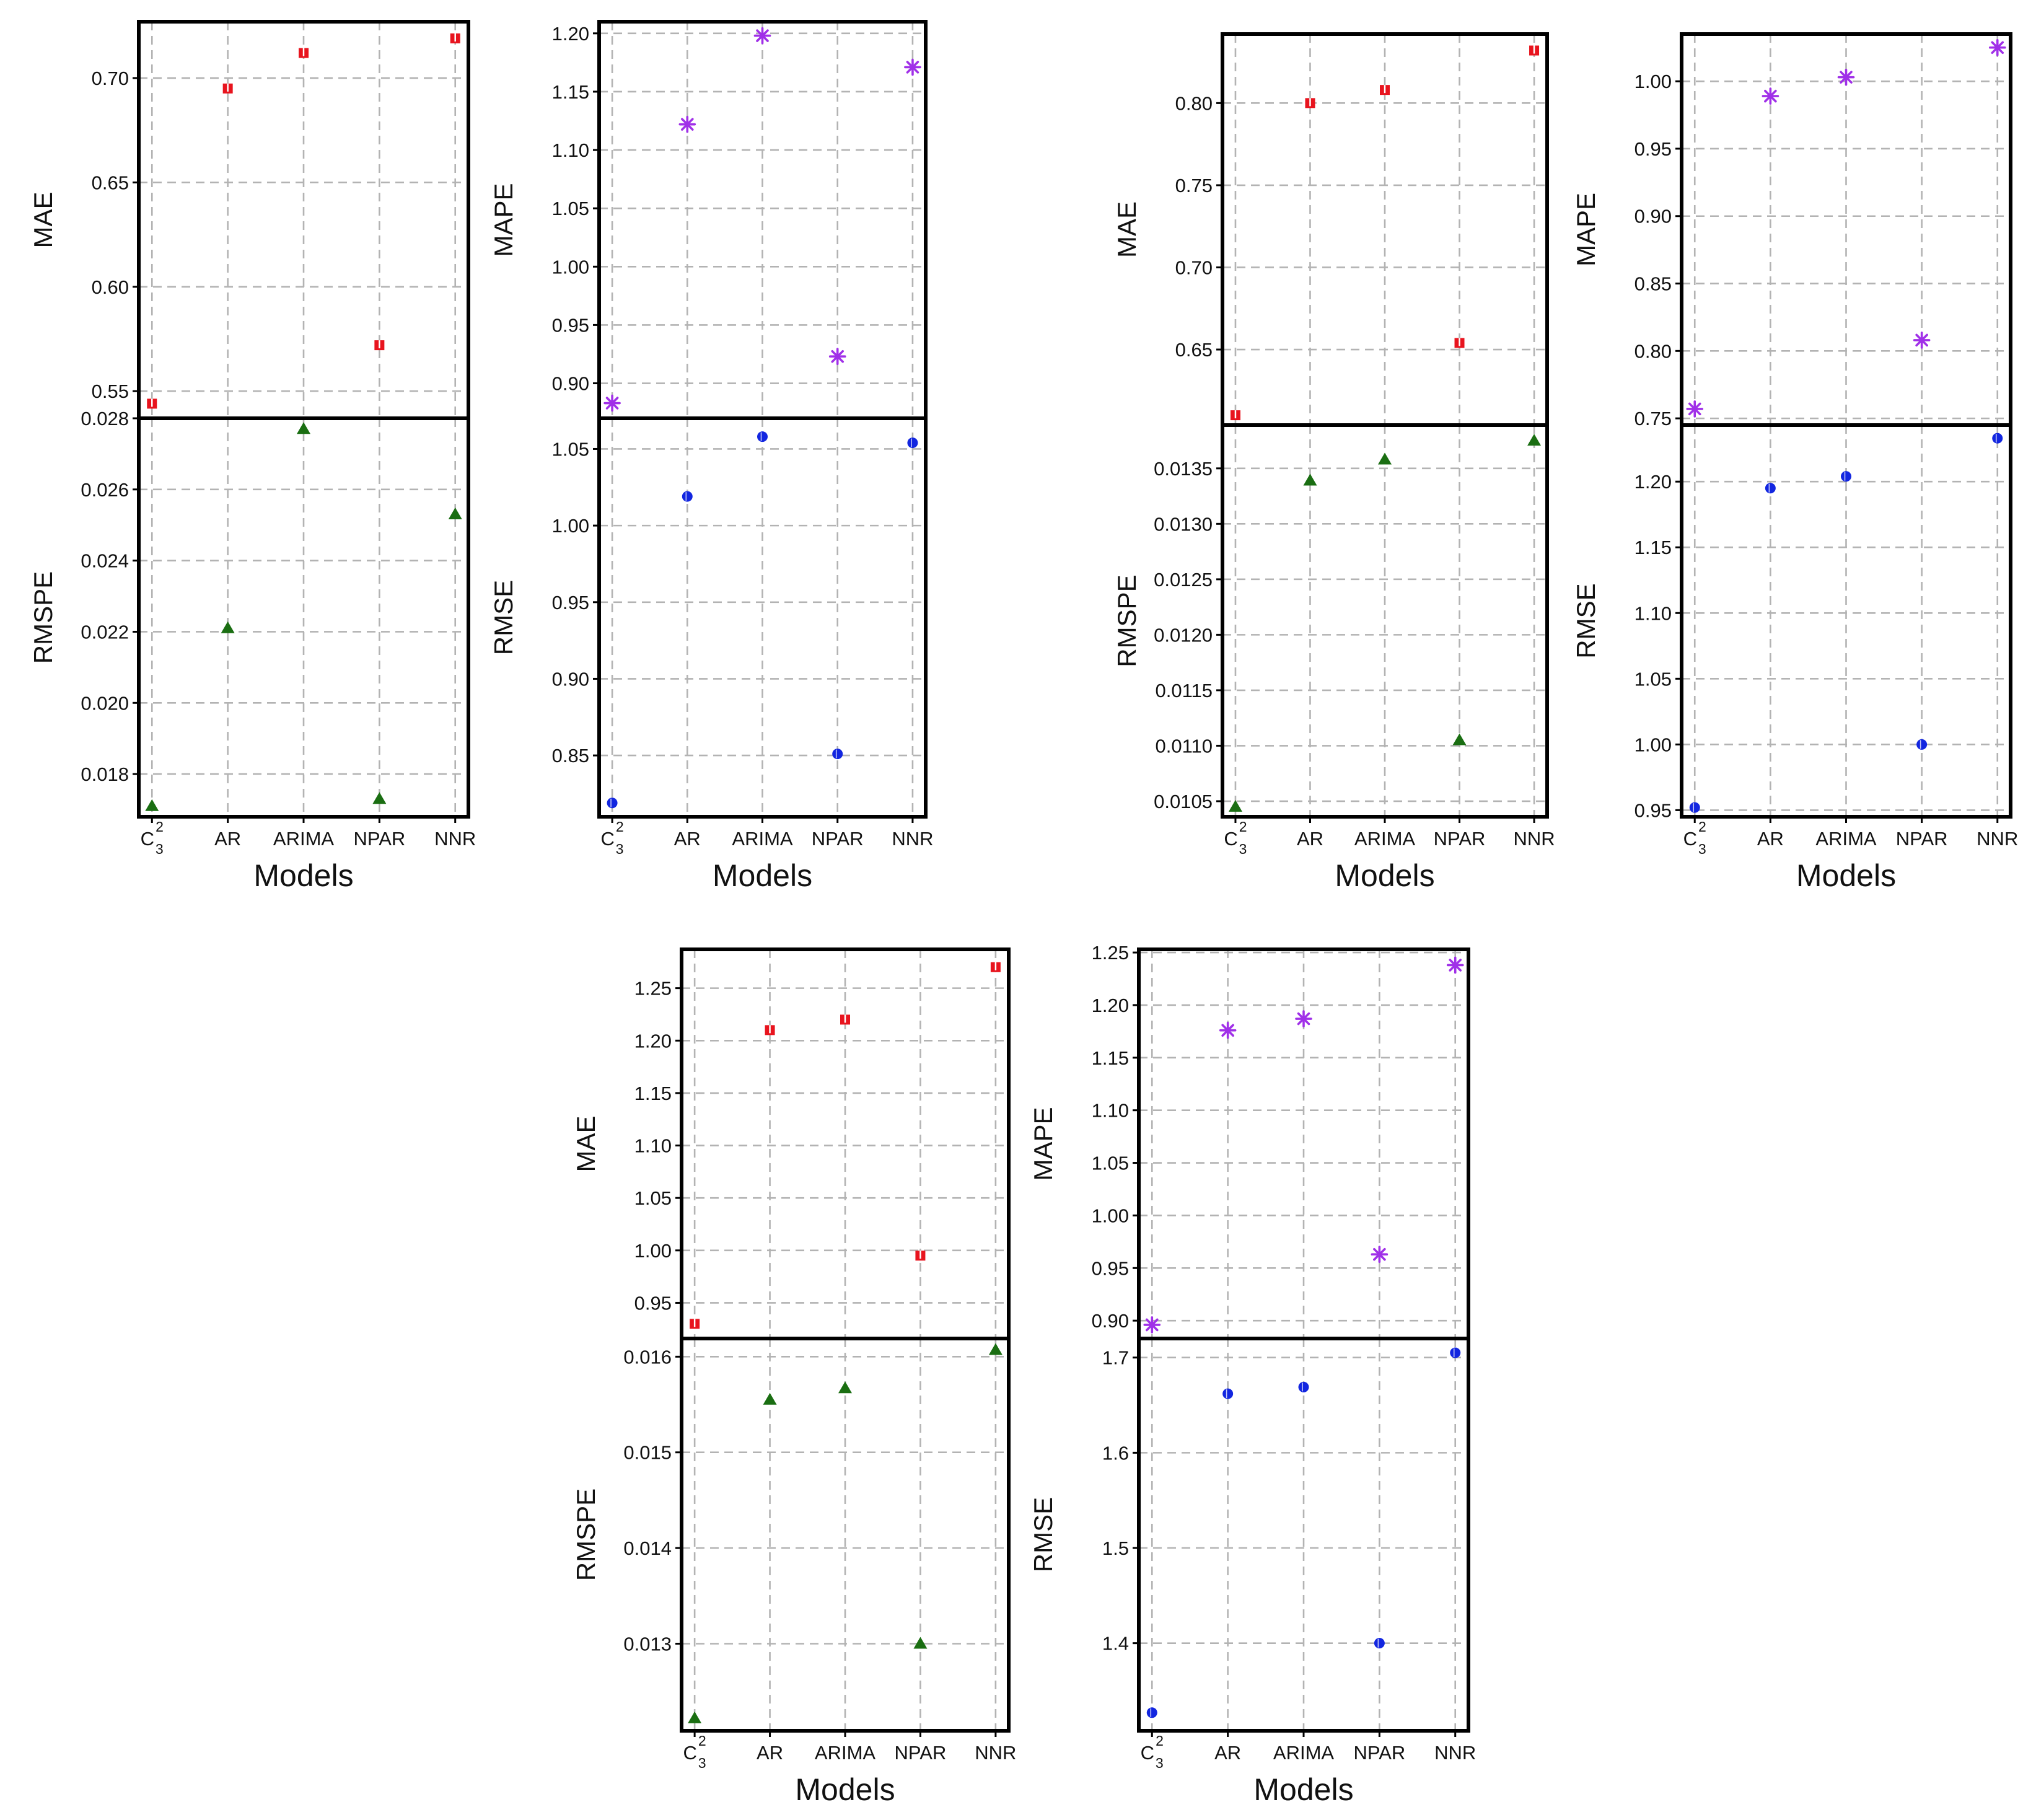 Image resolution: width=2036 pixels, height=1820 pixels. What do you see at coordinates (105, 632) in the screenshot?
I see `y-tick-label: 0.022` at bounding box center [105, 632].